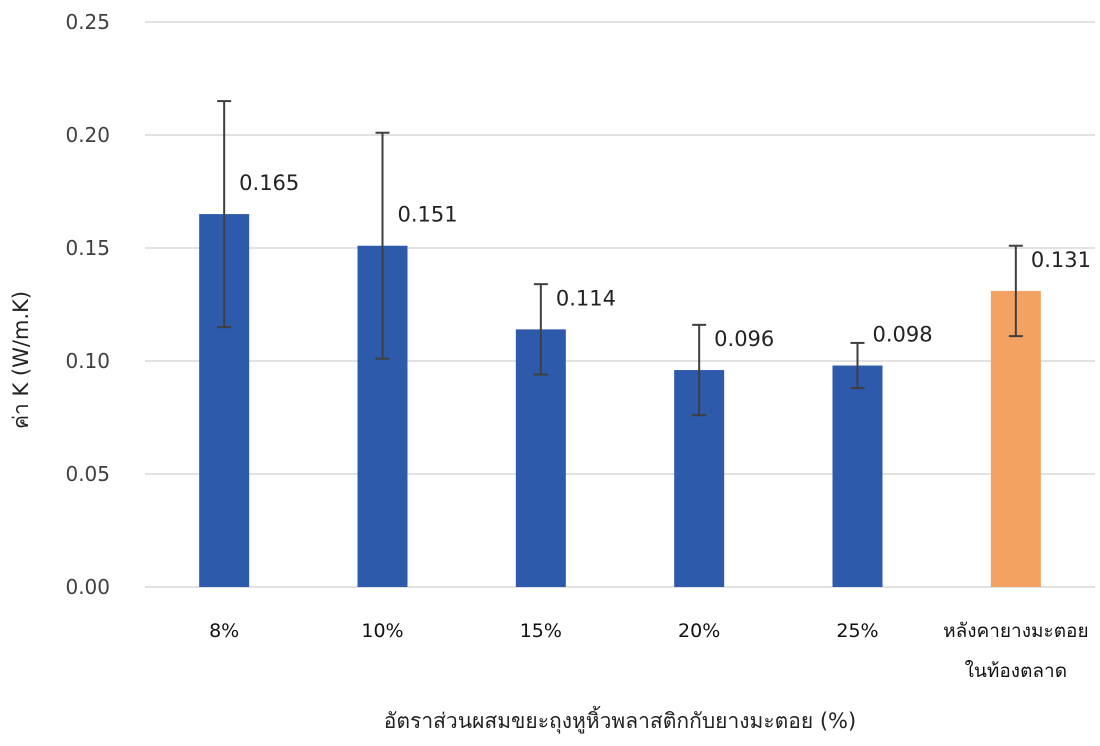 The image size is (1100, 746). Describe the element at coordinates (87, 135) in the screenshot. I see `y-tick-label: 0.20` at that location.